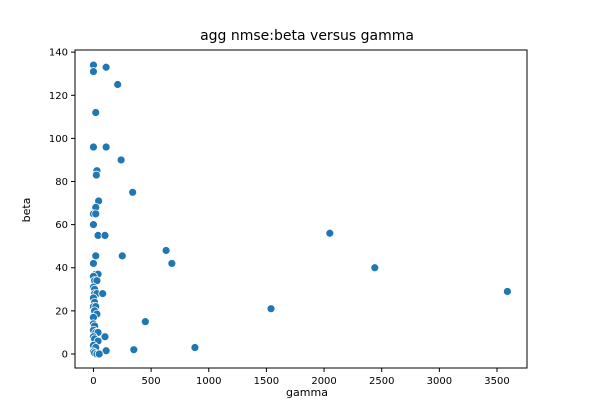 The image size is (600, 400). I want to click on x-tick-label: 500, so click(151, 381).